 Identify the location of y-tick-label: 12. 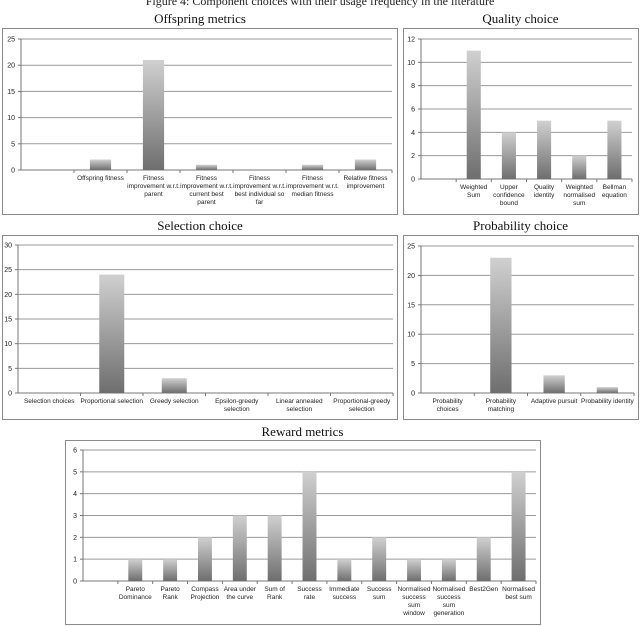
(411, 40).